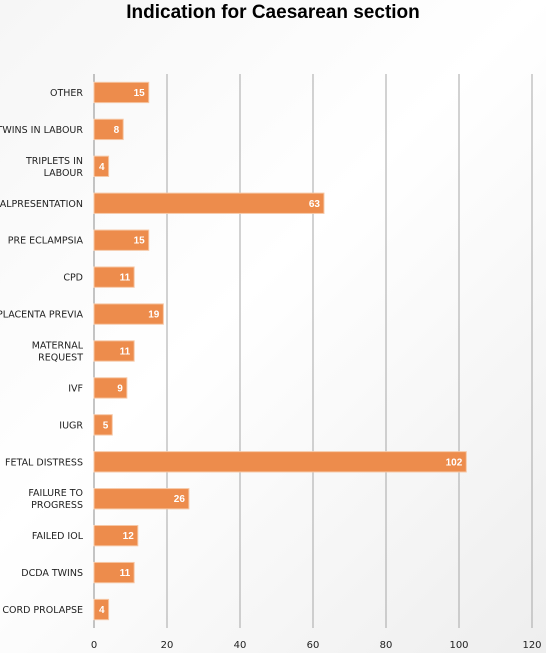  Describe the element at coordinates (454, 462) in the screenshot. I see `data-label: 102` at that location.